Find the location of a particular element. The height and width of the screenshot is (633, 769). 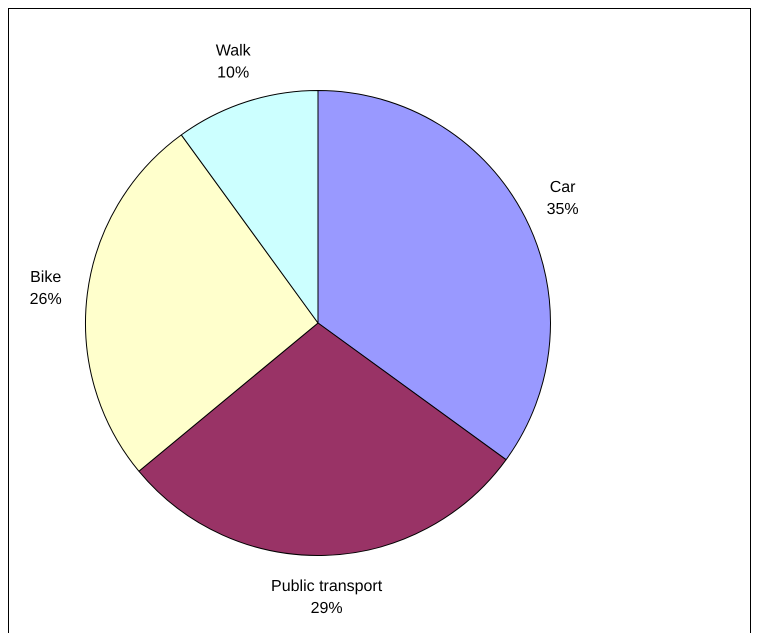

slice-label: Public transport is located at coordinates (327, 586).